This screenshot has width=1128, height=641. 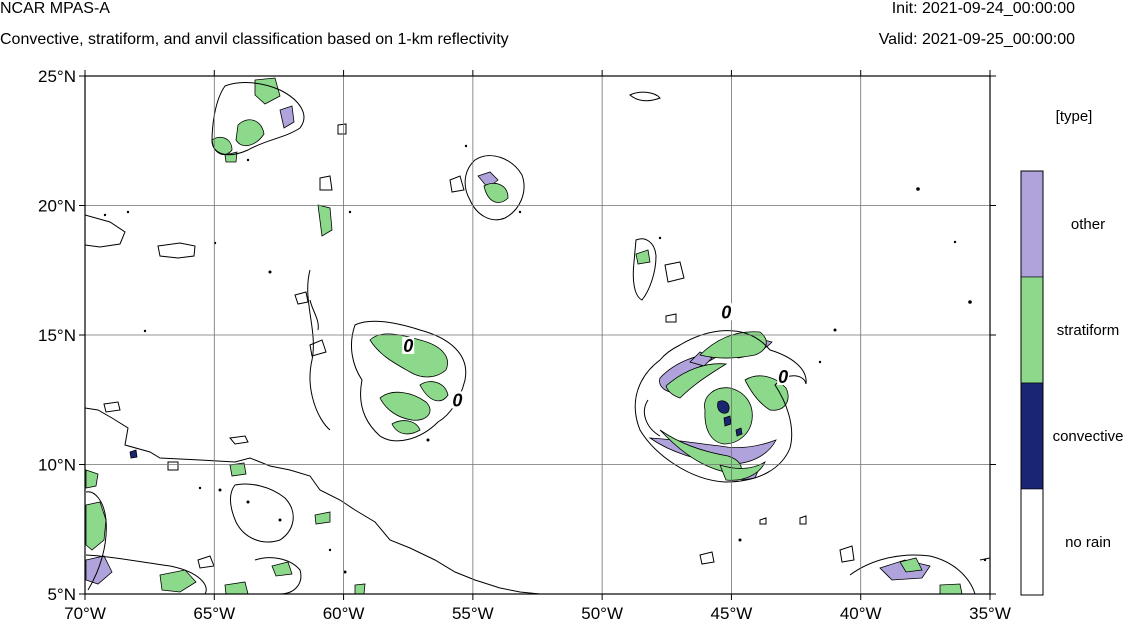 I want to click on legend-label: other, so click(x=1088, y=224).